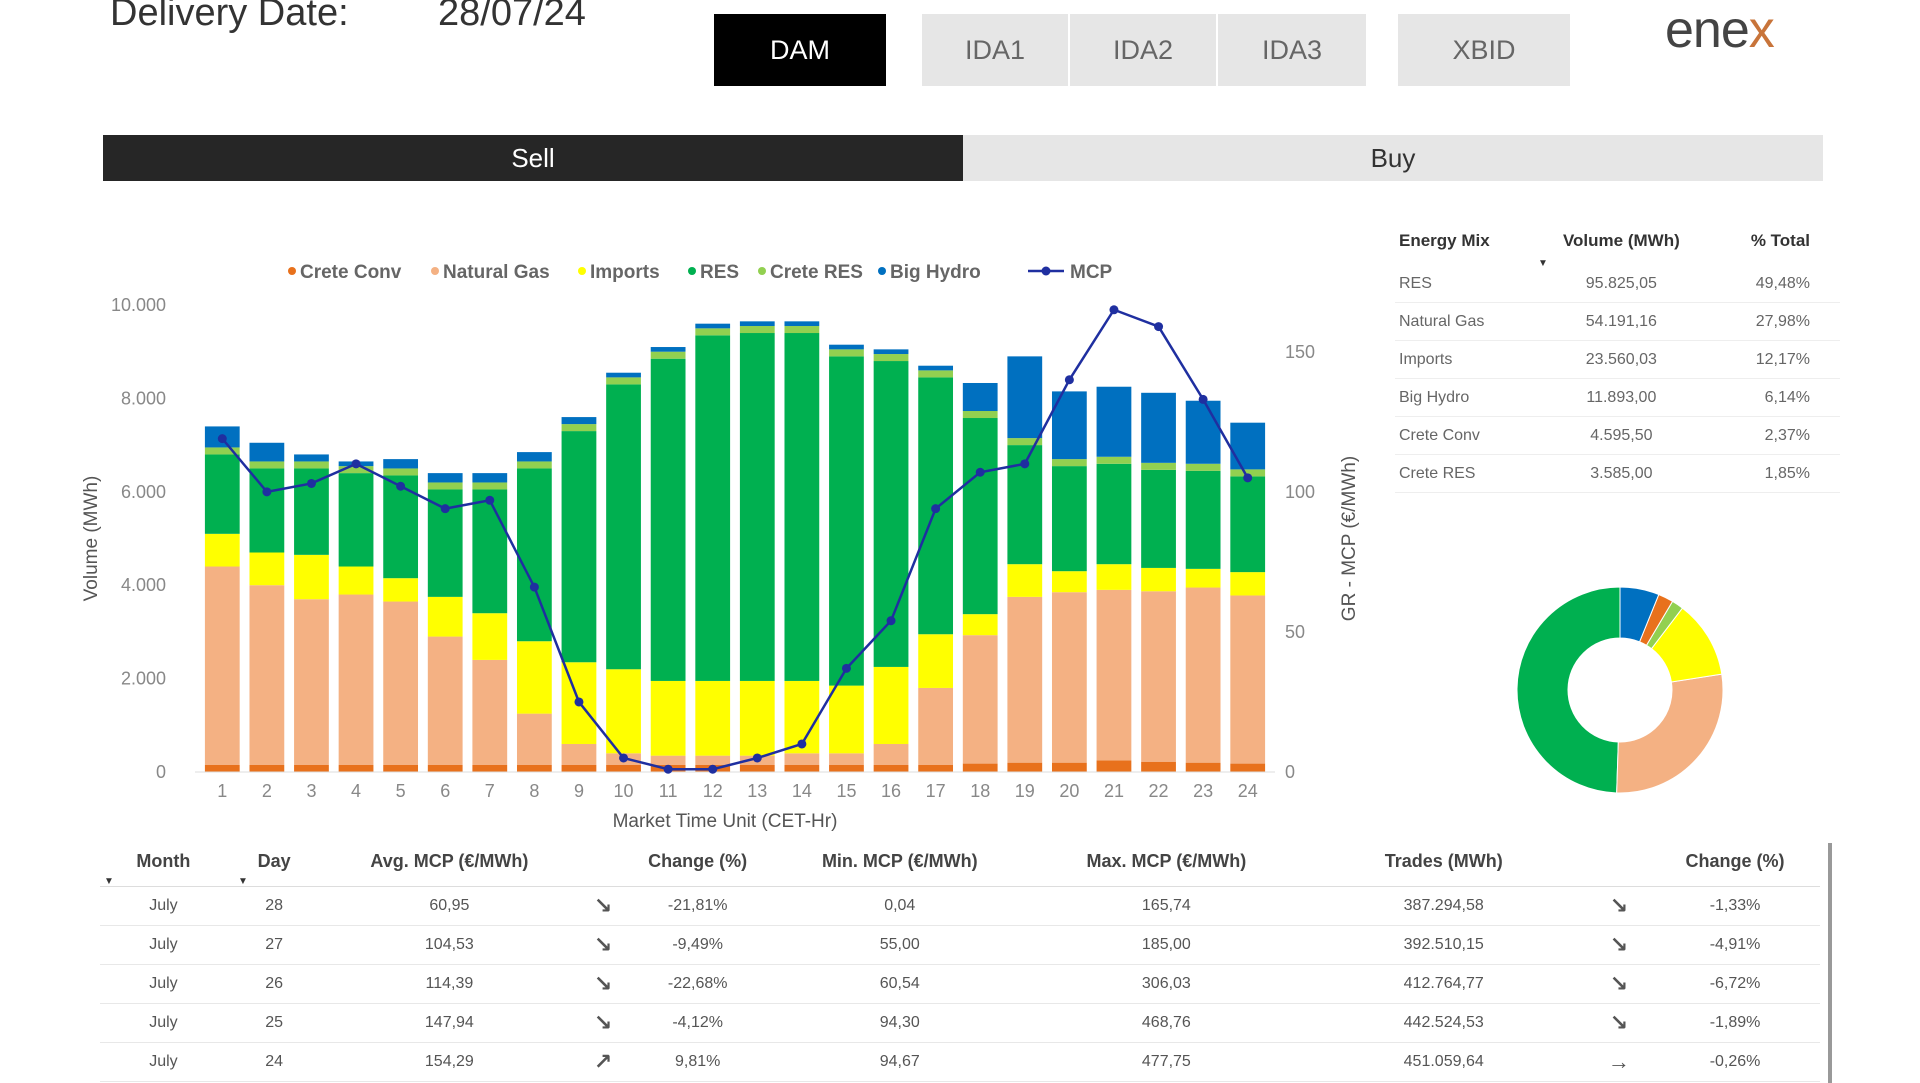 The height and width of the screenshot is (1083, 1920). I want to click on header-day: Day, so click(274, 866).